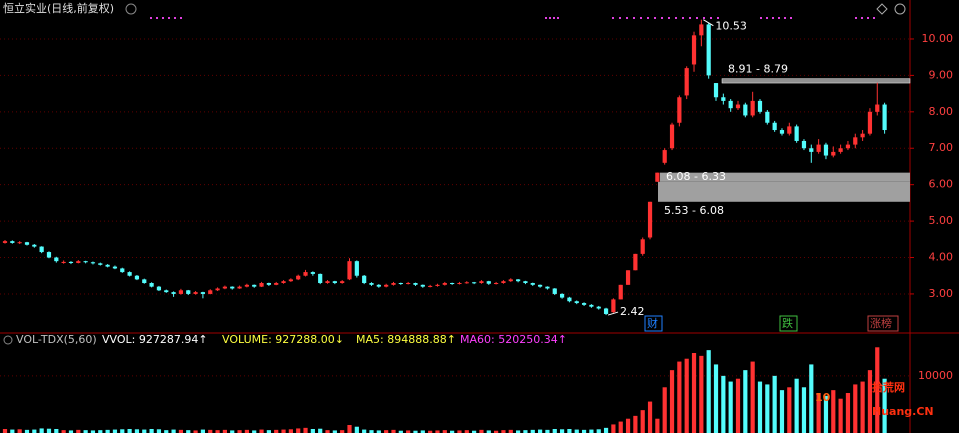 The image size is (959, 433). Describe the element at coordinates (632, 311) in the screenshot. I see `min-label: 2.42` at that location.